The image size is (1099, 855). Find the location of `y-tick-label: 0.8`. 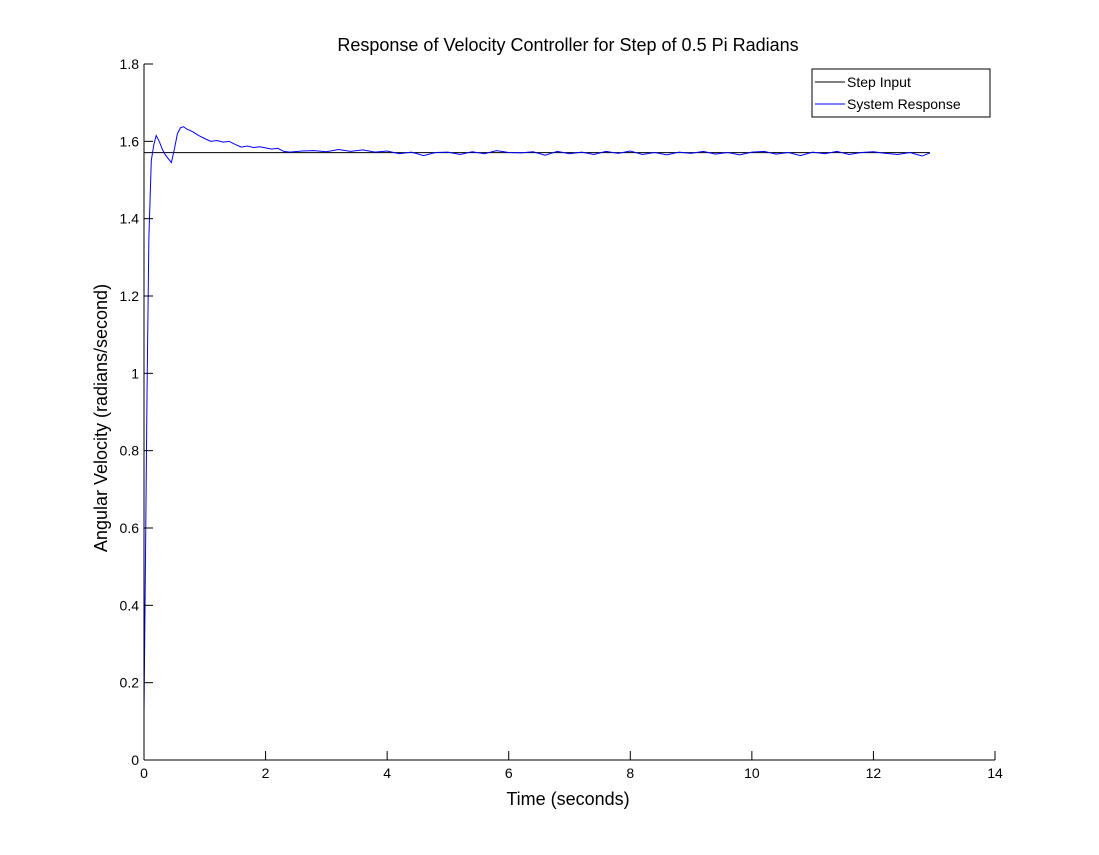

y-tick-label: 0.8 is located at coordinates (130, 451).